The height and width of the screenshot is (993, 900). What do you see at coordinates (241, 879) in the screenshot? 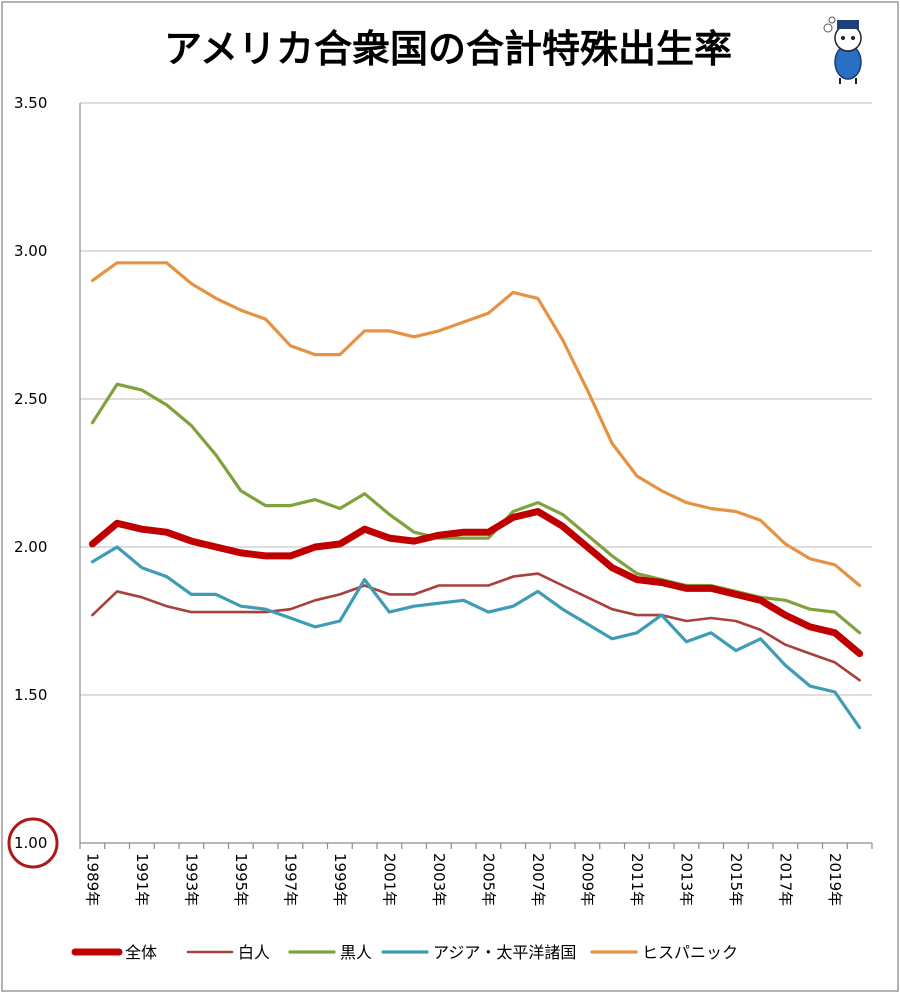
I see `x-tick-label: 1995年` at bounding box center [241, 879].